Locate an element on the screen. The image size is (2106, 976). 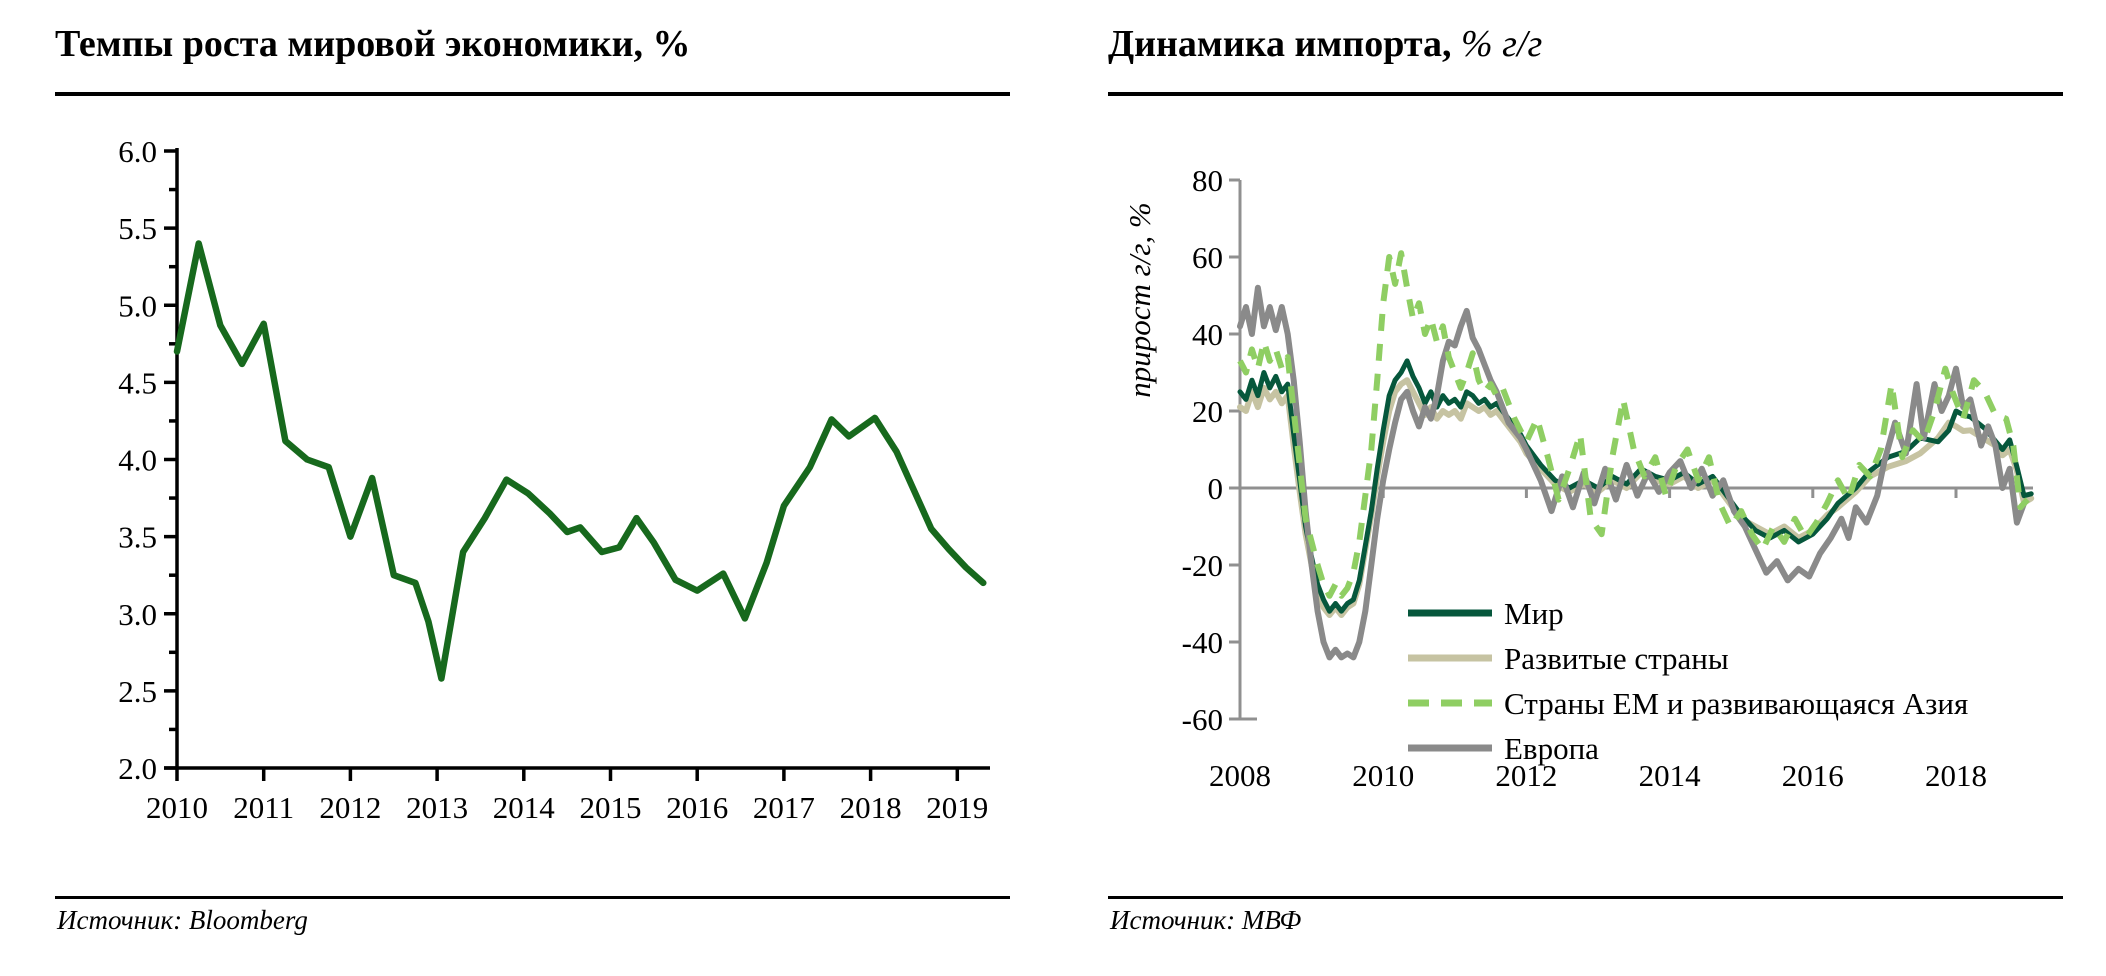
svg-text: 6.0 is located at coordinates (137, 151).